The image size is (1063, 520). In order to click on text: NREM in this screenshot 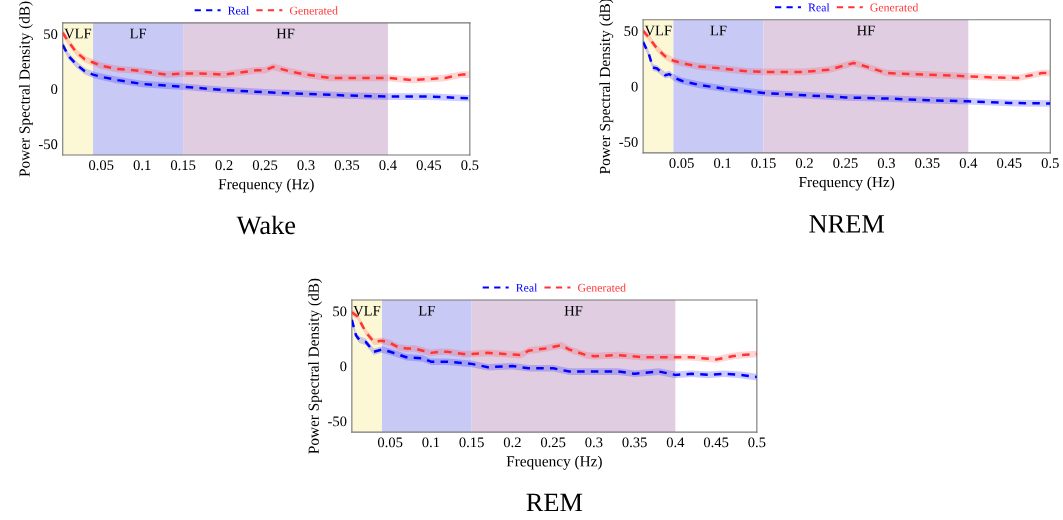, I will do `click(847, 224)`.